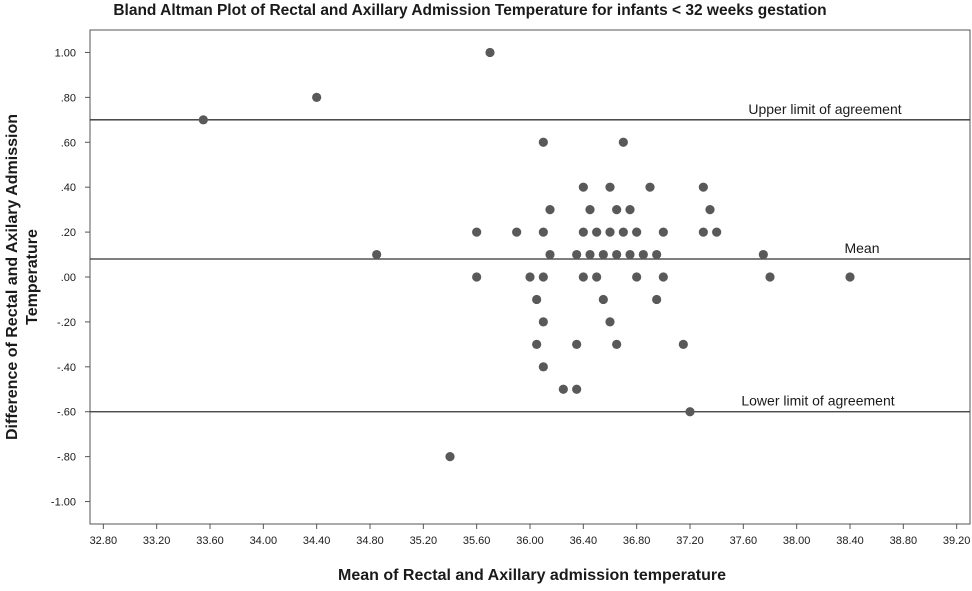  I want to click on x-tick-label: 37.20, so click(690, 541).